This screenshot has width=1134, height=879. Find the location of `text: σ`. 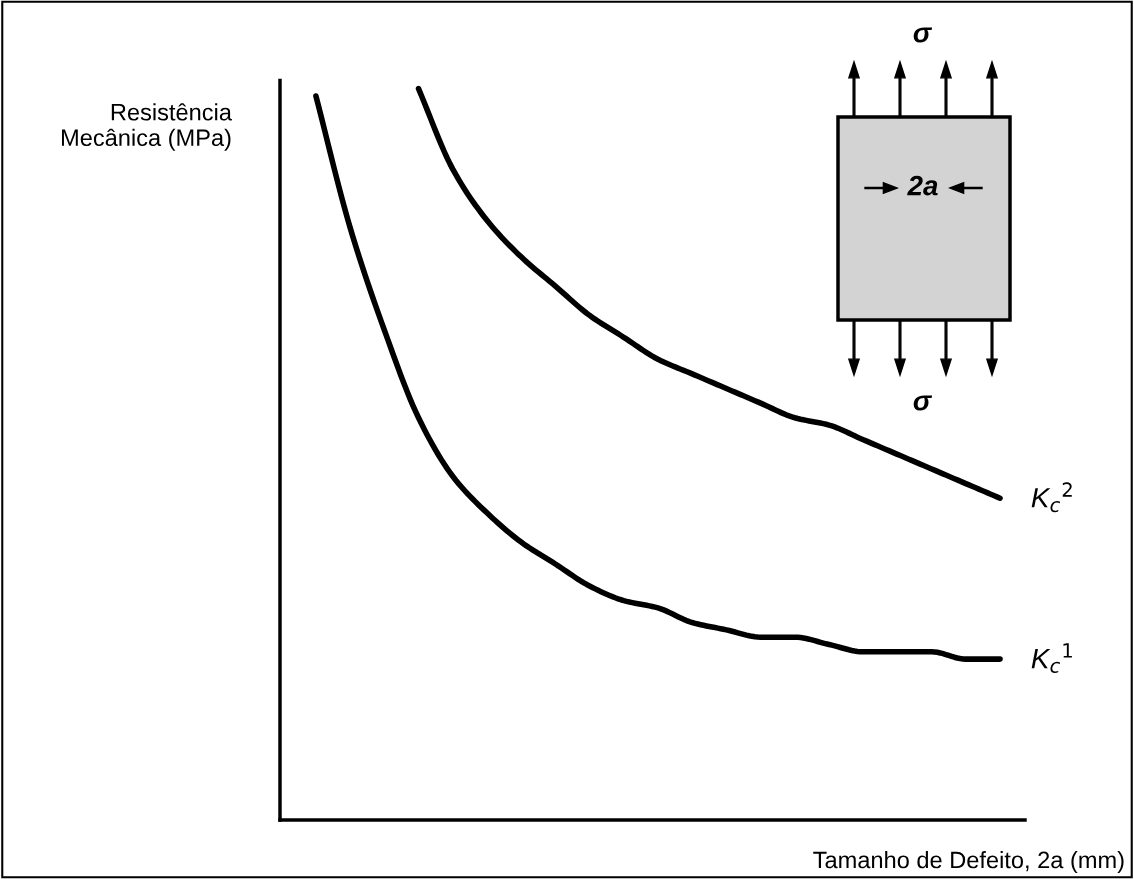

text: σ is located at coordinates (923, 35).